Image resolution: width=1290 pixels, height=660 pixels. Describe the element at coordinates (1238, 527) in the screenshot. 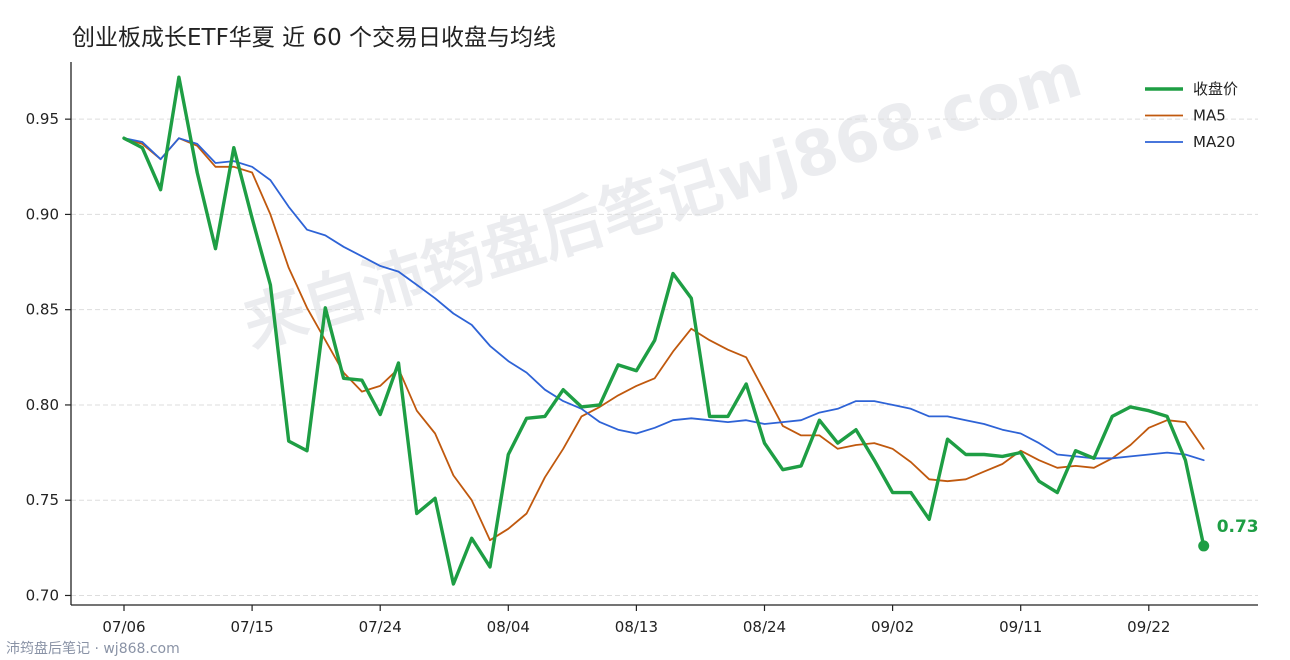

I see `last-close-label: 0.73` at that location.